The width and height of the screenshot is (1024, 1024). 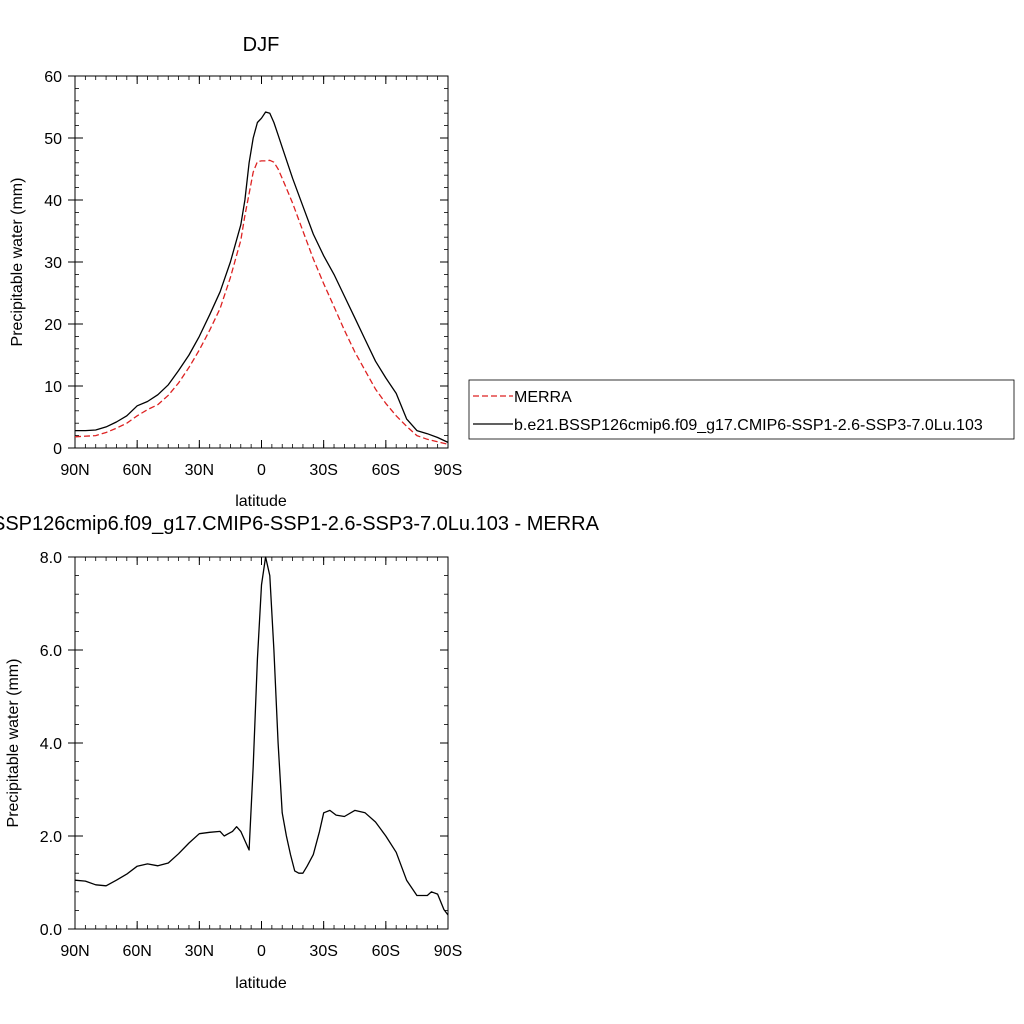 What do you see at coordinates (51, 837) in the screenshot?
I see `y-tick-label: 2.0` at bounding box center [51, 837].